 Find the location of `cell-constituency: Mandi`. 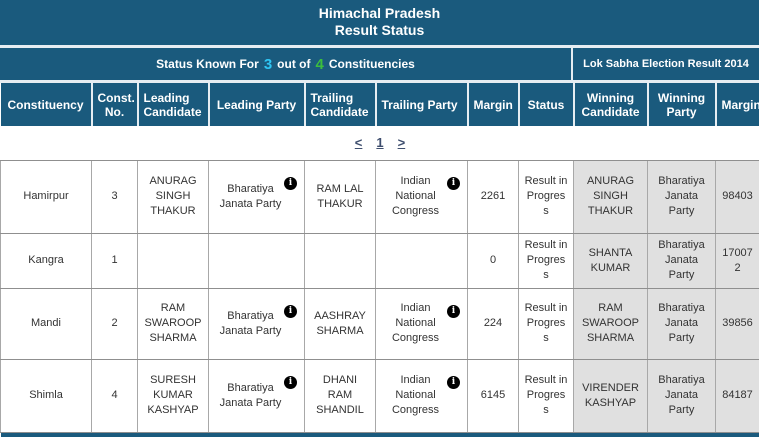

cell-constituency: Mandi is located at coordinates (46, 323).